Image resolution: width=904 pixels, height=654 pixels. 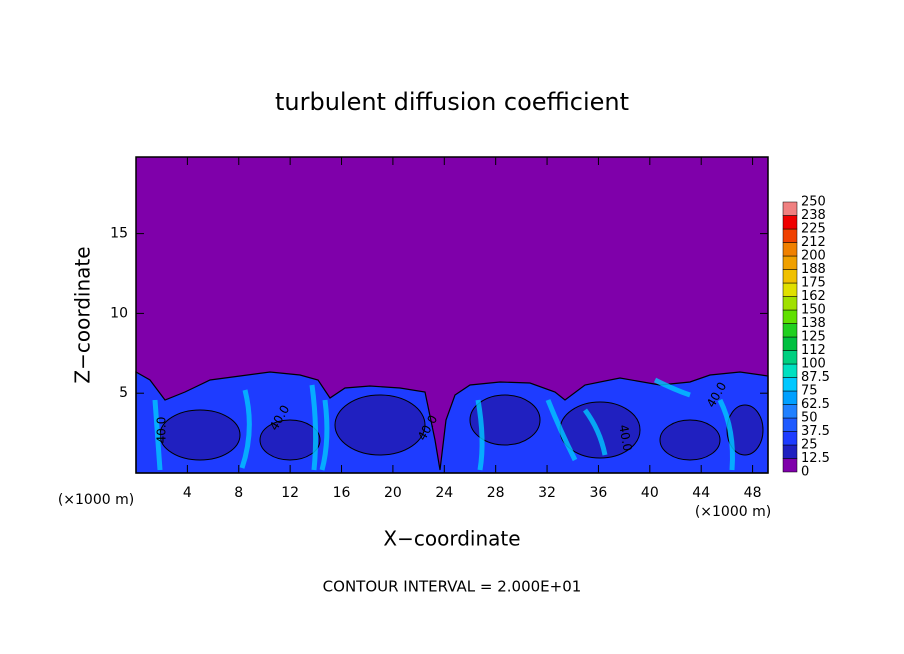 What do you see at coordinates (809, 391) in the screenshot?
I see `colorbar-label: 75` at bounding box center [809, 391].